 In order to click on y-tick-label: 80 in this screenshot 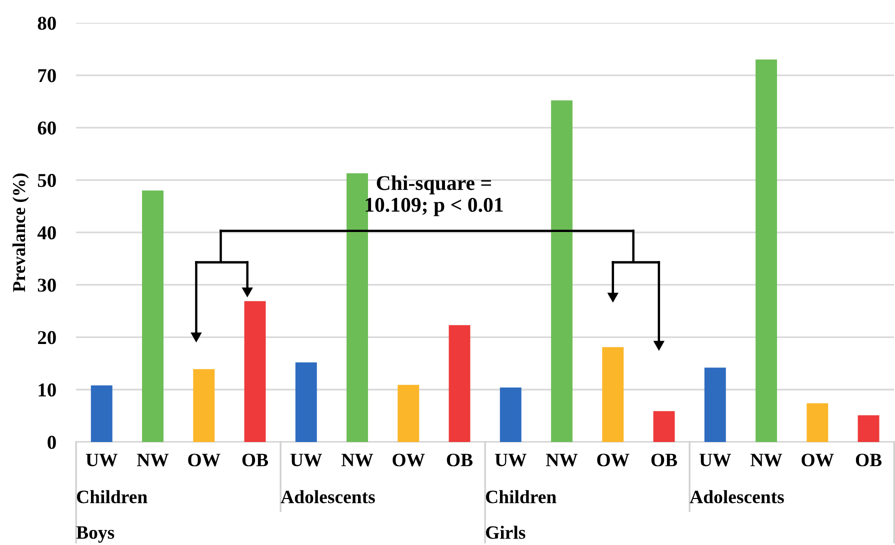, I will do `click(47, 23)`.